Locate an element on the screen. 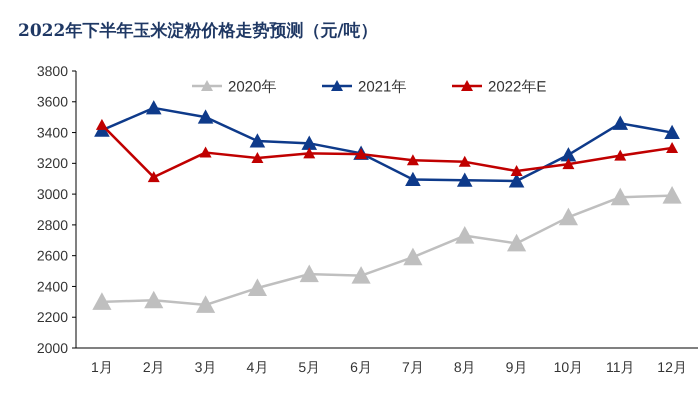 The image size is (700, 397). x-tick-label: 1月 is located at coordinates (102, 367).